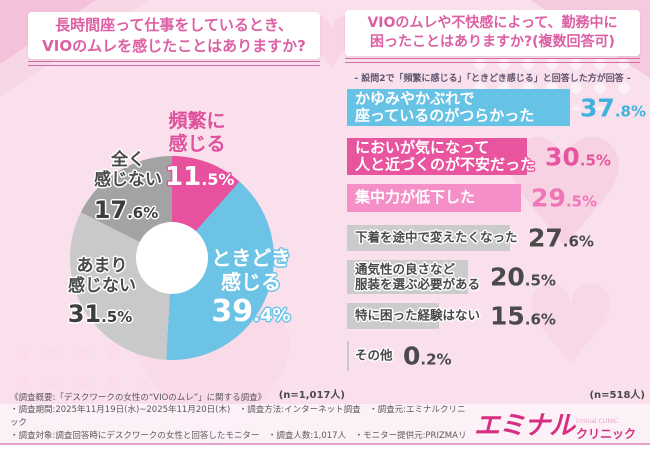  Describe the element at coordinates (564, 198) in the screenshot. I see `bar-value: 29.5%` at that location.